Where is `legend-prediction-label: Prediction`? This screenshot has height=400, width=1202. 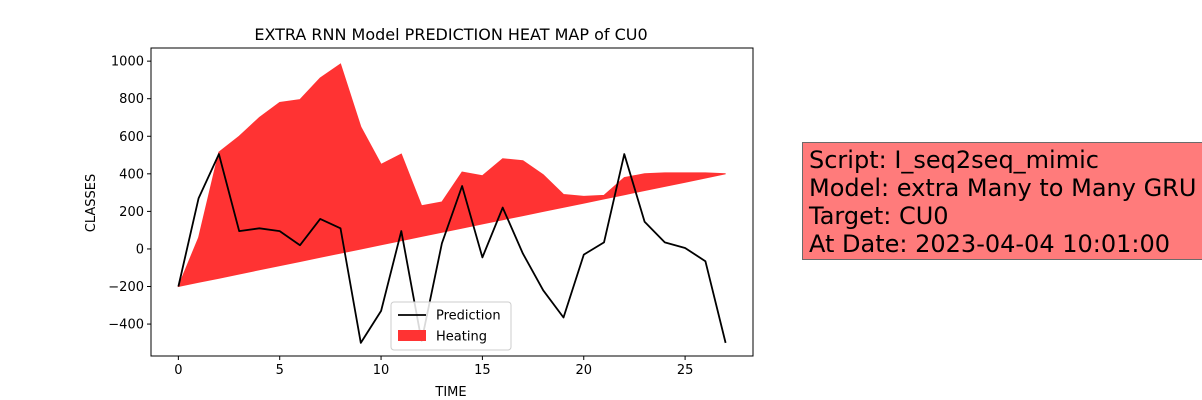
legend-prediction-label: Prediction is located at coordinates (468, 316).